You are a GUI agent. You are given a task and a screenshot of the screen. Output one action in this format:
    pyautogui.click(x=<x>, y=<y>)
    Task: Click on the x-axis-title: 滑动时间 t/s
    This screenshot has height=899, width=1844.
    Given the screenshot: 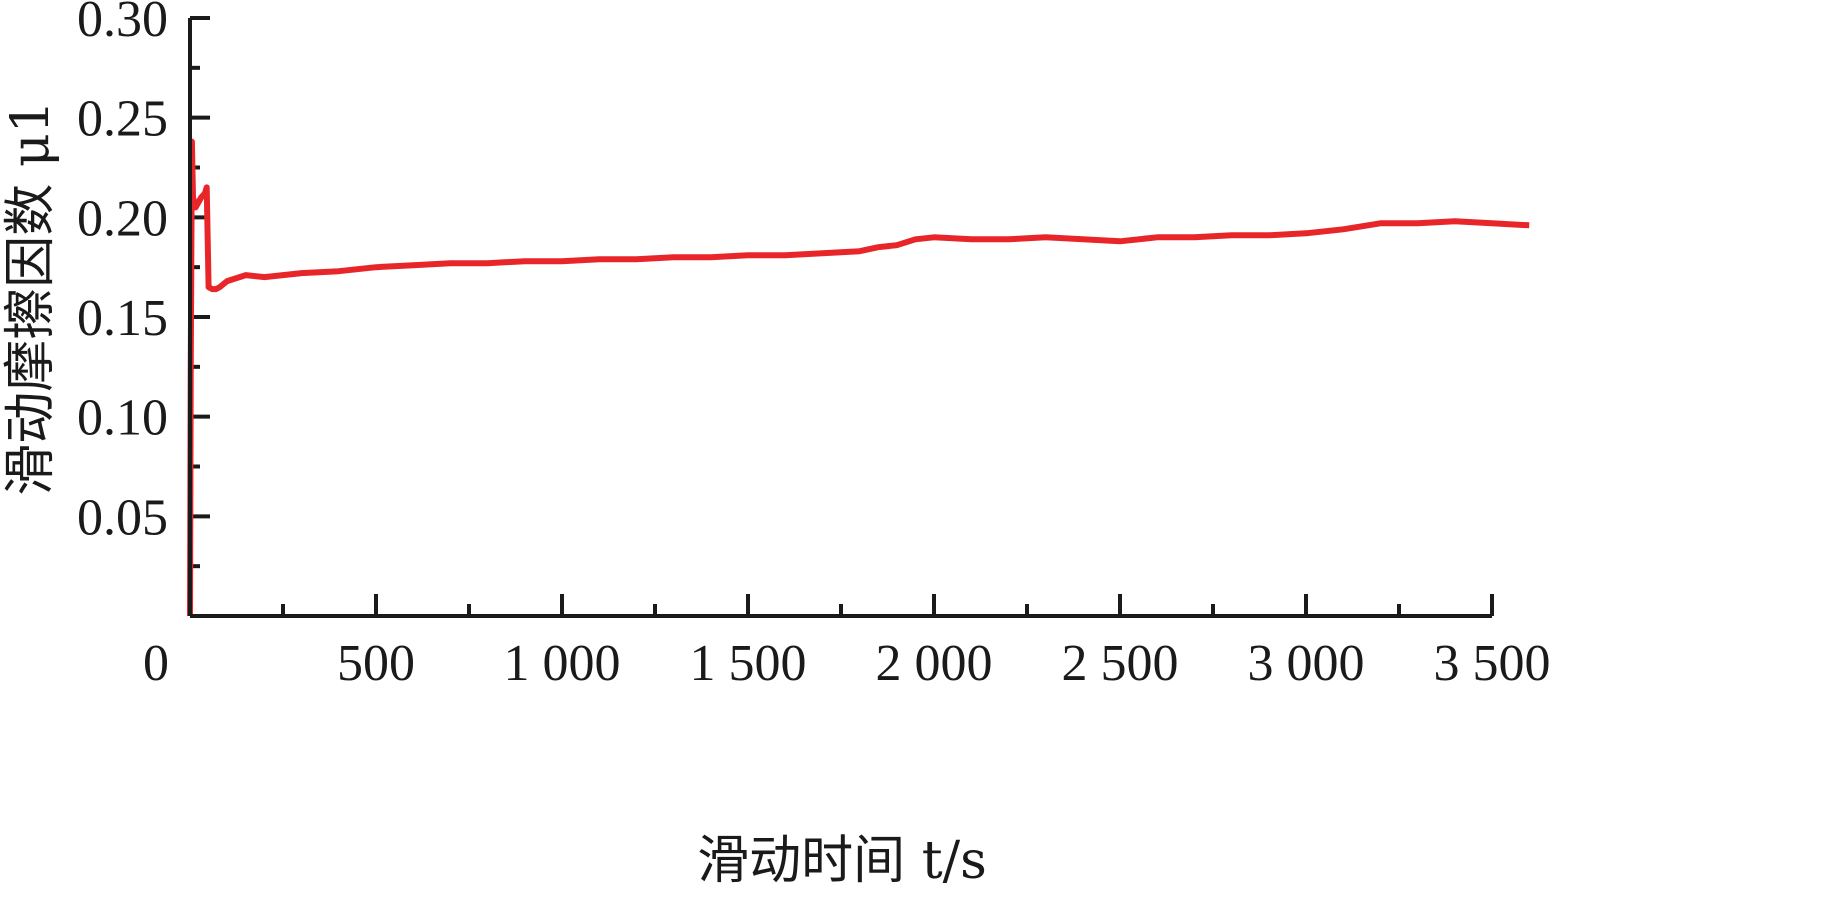 What is the action you would take?
    pyautogui.click(x=842, y=861)
    